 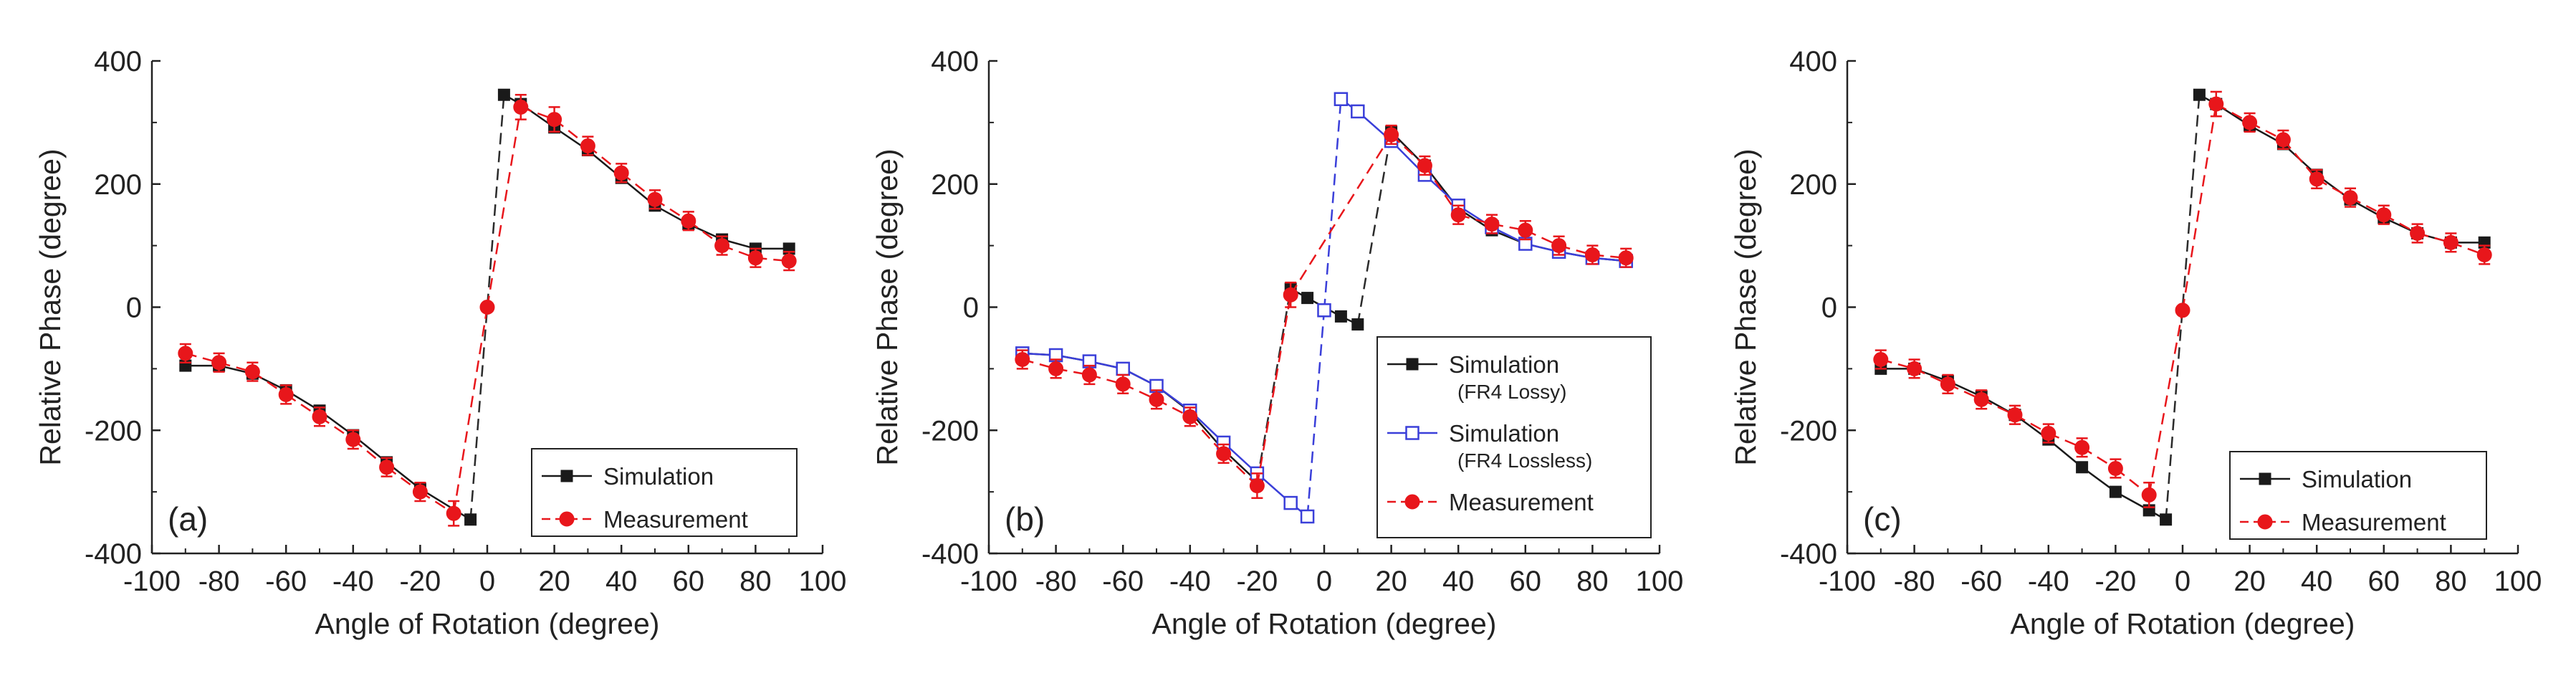 I want to click on legend-label: Simulation, so click(x=2357, y=479).